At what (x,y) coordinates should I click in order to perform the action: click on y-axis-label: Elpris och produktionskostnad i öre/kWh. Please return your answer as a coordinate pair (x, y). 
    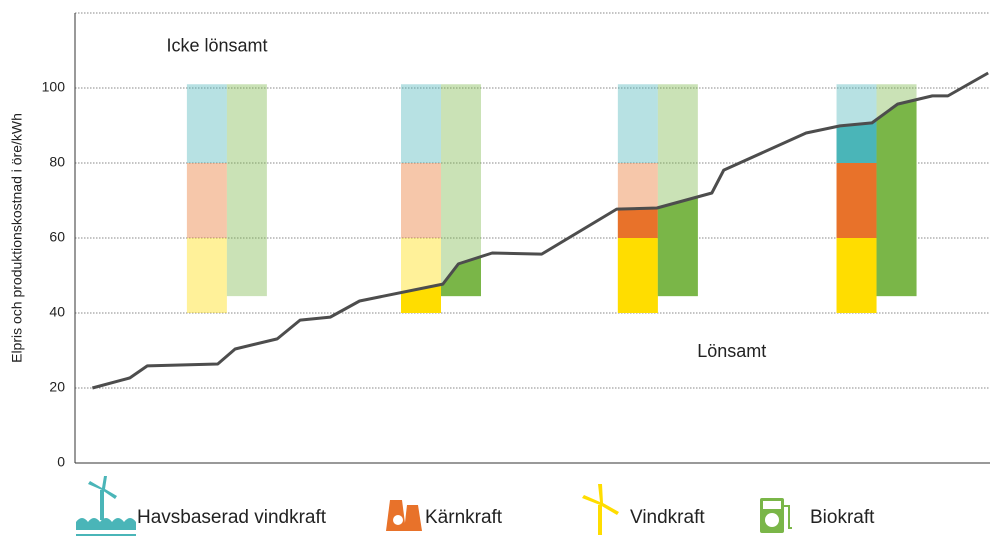
    Looking at the image, I should click on (17, 238).